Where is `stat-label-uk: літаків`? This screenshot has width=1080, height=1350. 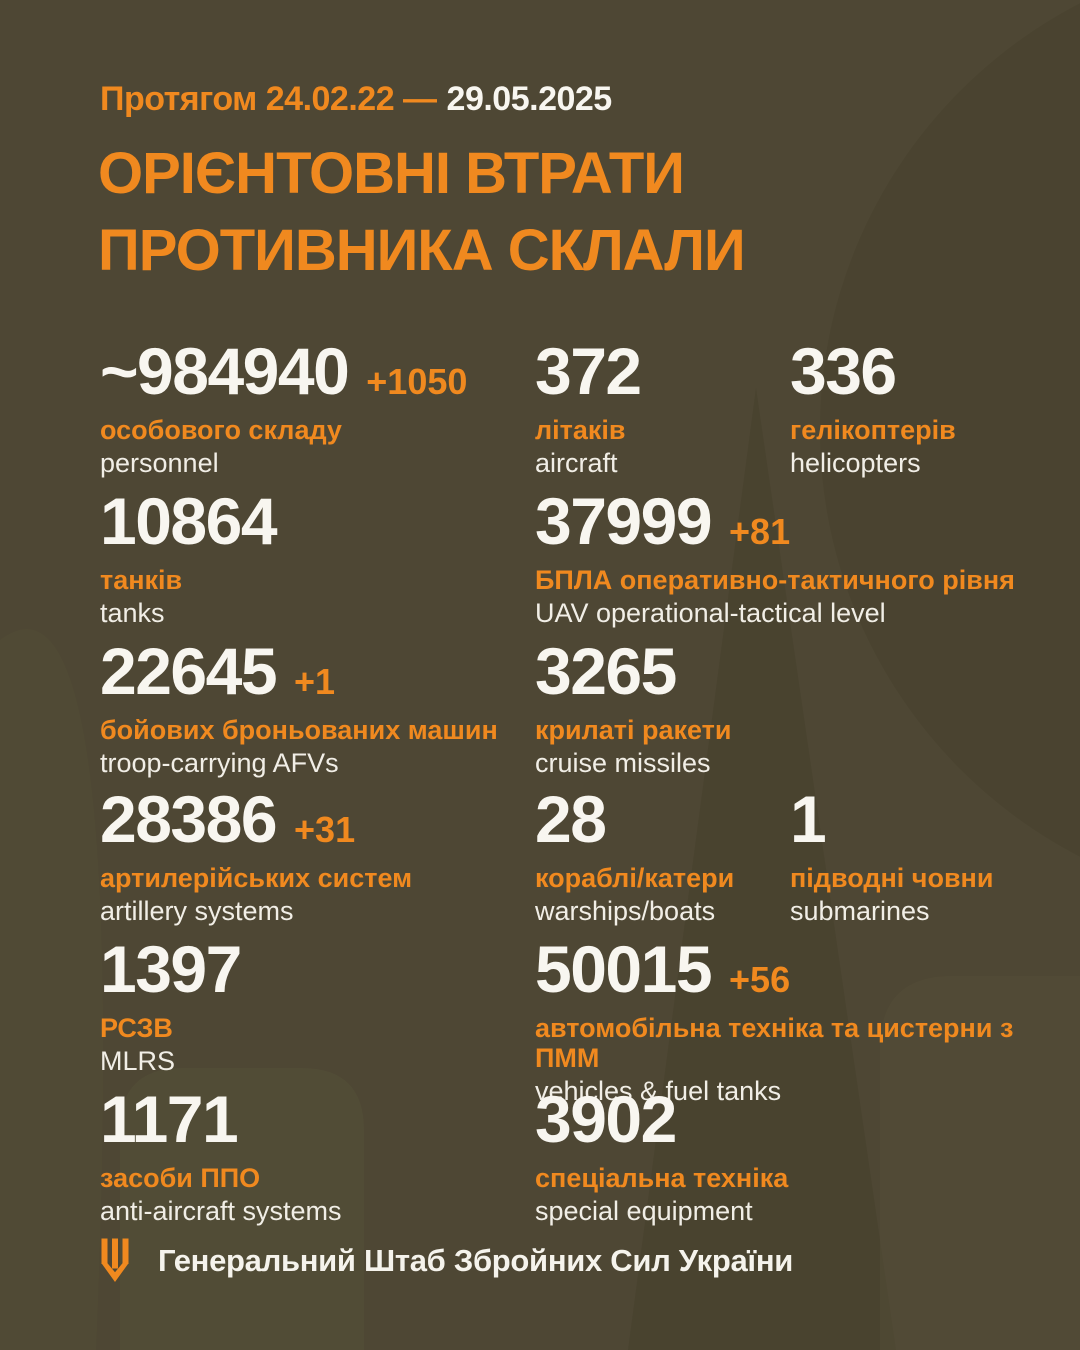 stat-label-uk: літаків is located at coordinates (580, 430).